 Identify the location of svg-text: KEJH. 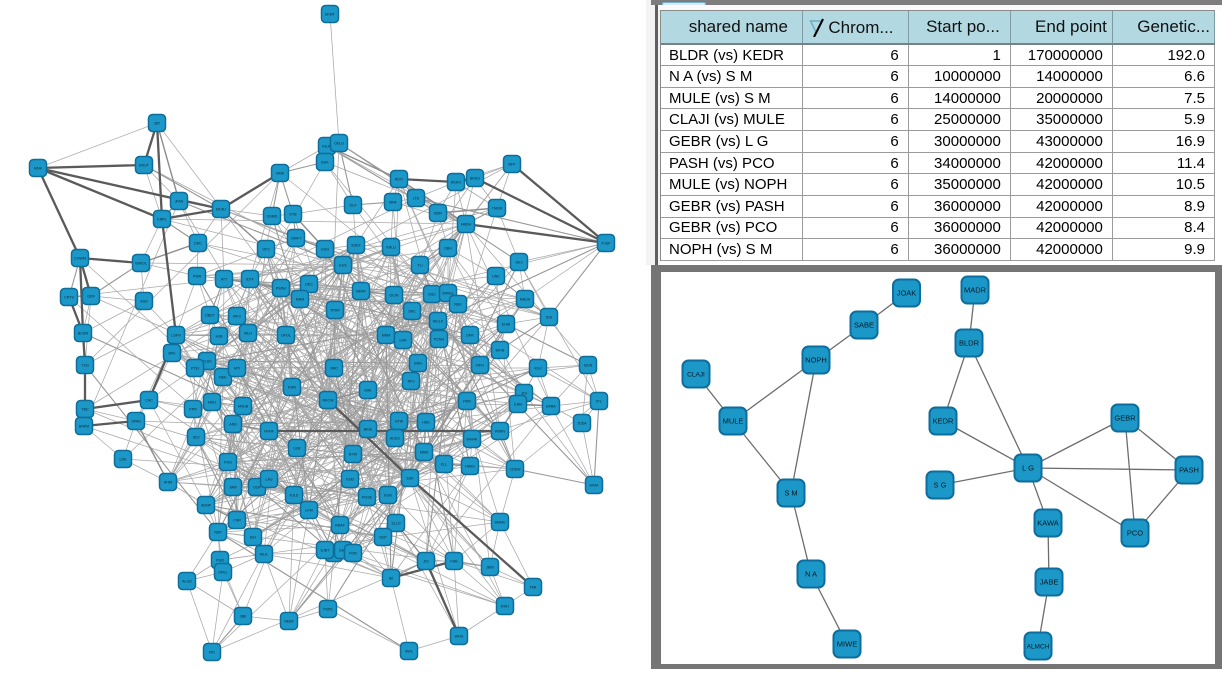
(327, 147).